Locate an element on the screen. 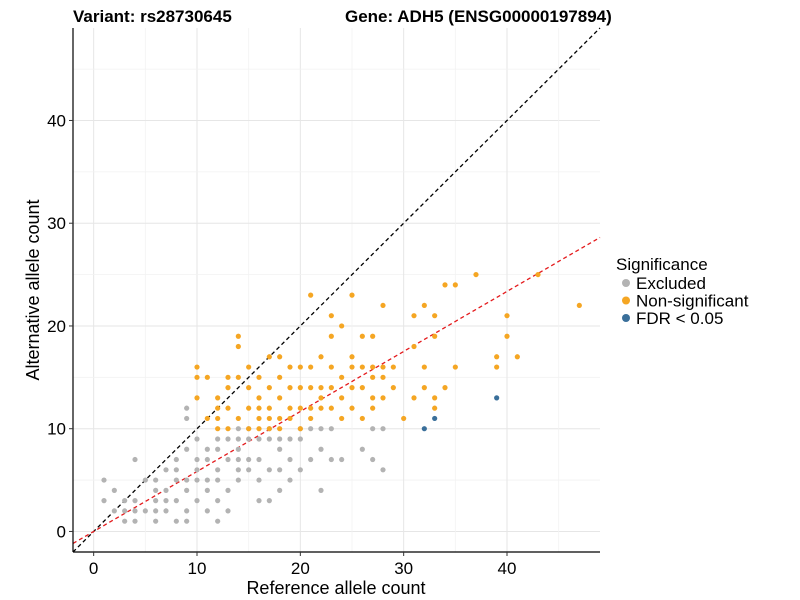  y-tick-label: 10 is located at coordinates (56, 429).